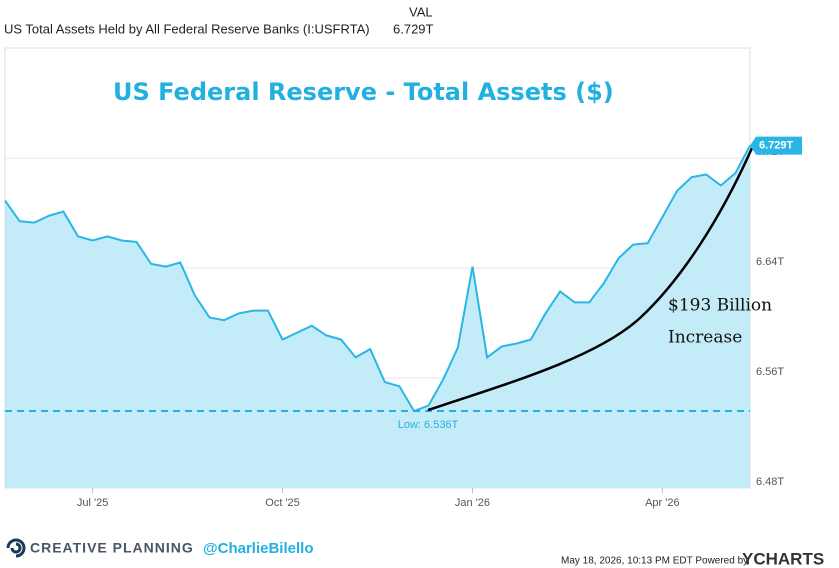 The height and width of the screenshot is (568, 839). What do you see at coordinates (428, 425) in the screenshot?
I see `low-label: Low: 6.536T` at bounding box center [428, 425].